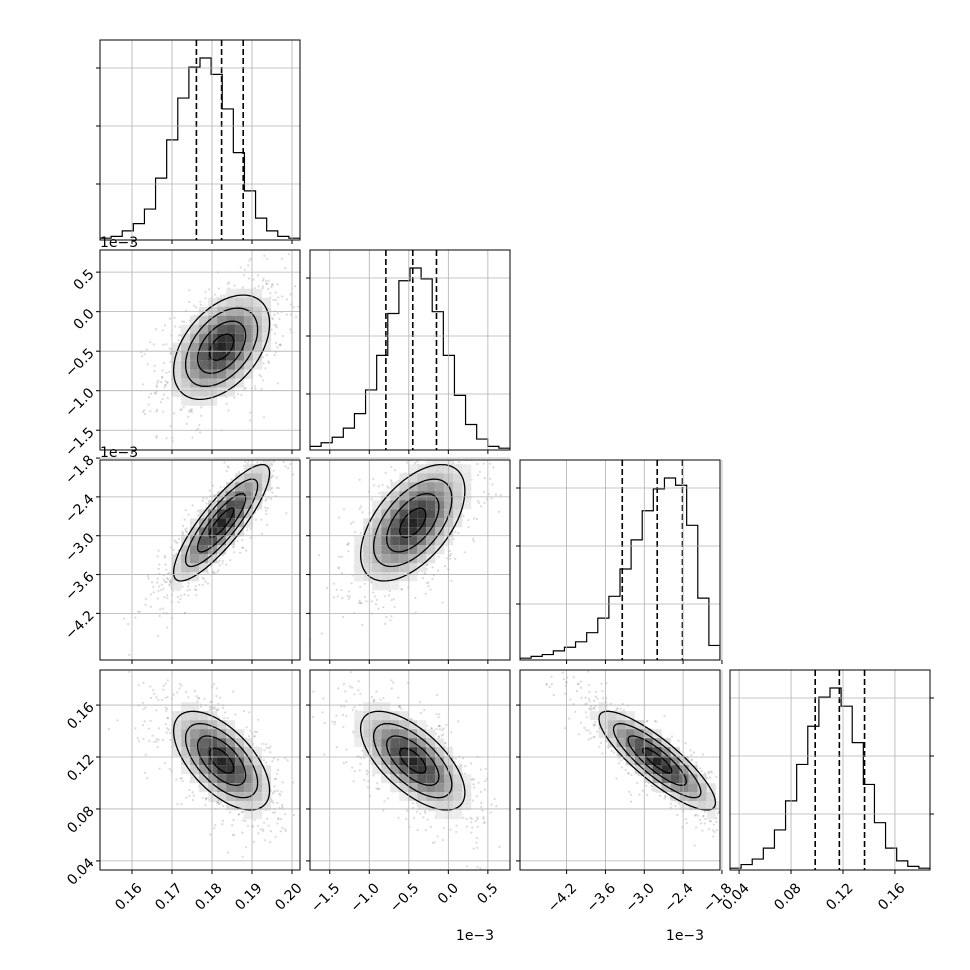 This screenshot has width=970, height=970. I want to click on panel-frame, so click(200, 770).